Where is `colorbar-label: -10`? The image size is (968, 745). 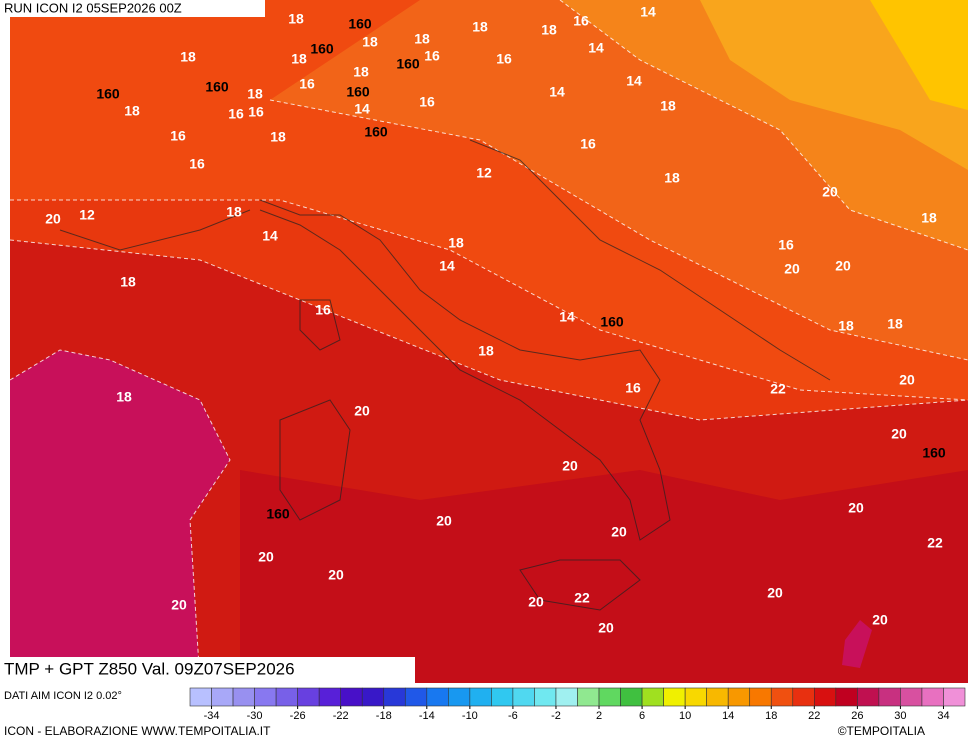 colorbar-label: -10 is located at coordinates (470, 716).